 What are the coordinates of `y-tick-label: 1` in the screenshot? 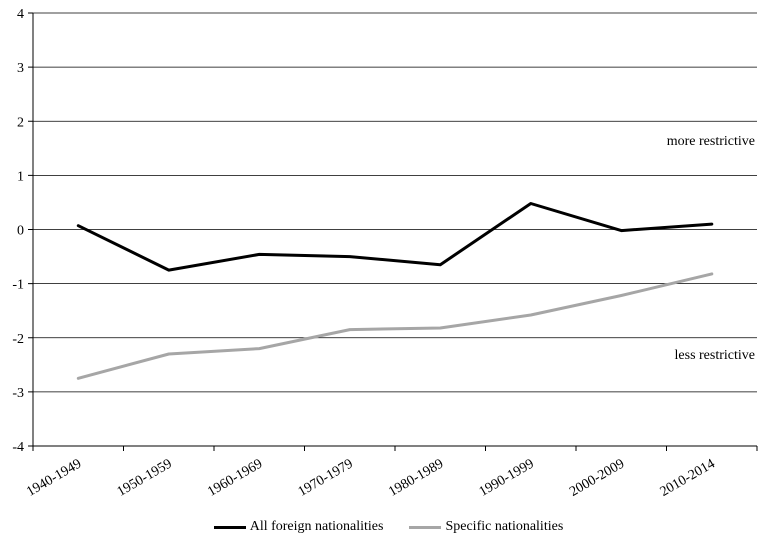 It's located at (20, 176).